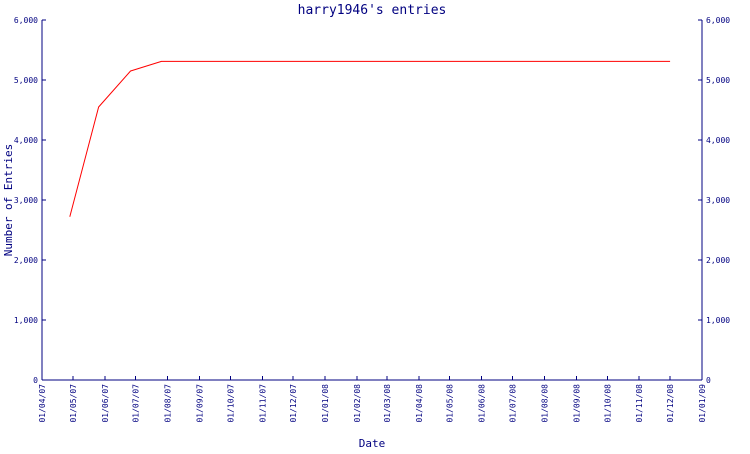 The height and width of the screenshot is (454, 750). I want to click on x-tick-label: 01/11/08, so click(639, 403).